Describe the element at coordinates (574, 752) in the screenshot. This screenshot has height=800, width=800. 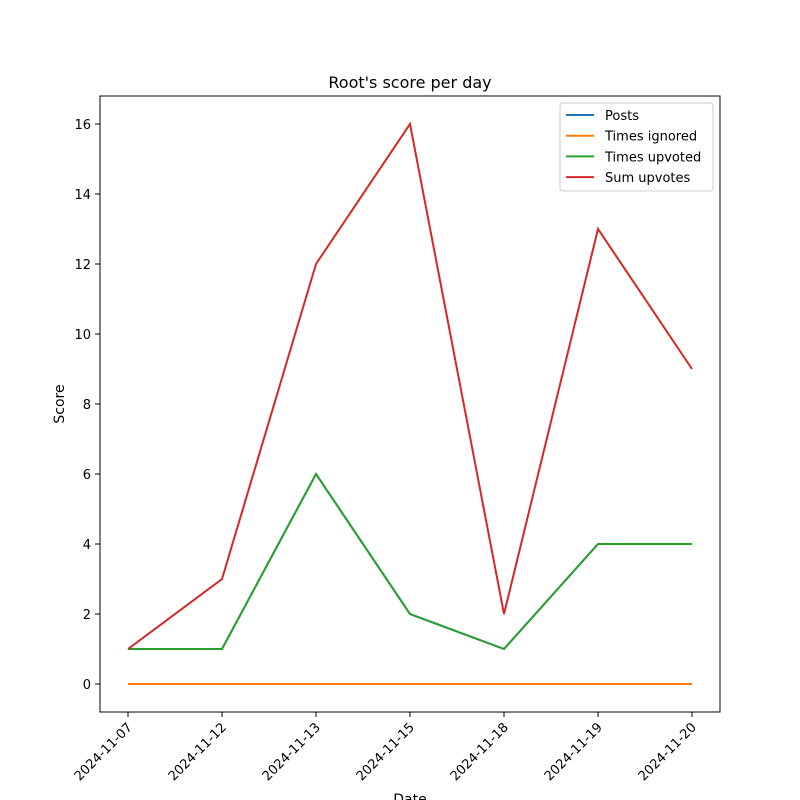
I see `x-tick-label: 2024-11-19` at that location.